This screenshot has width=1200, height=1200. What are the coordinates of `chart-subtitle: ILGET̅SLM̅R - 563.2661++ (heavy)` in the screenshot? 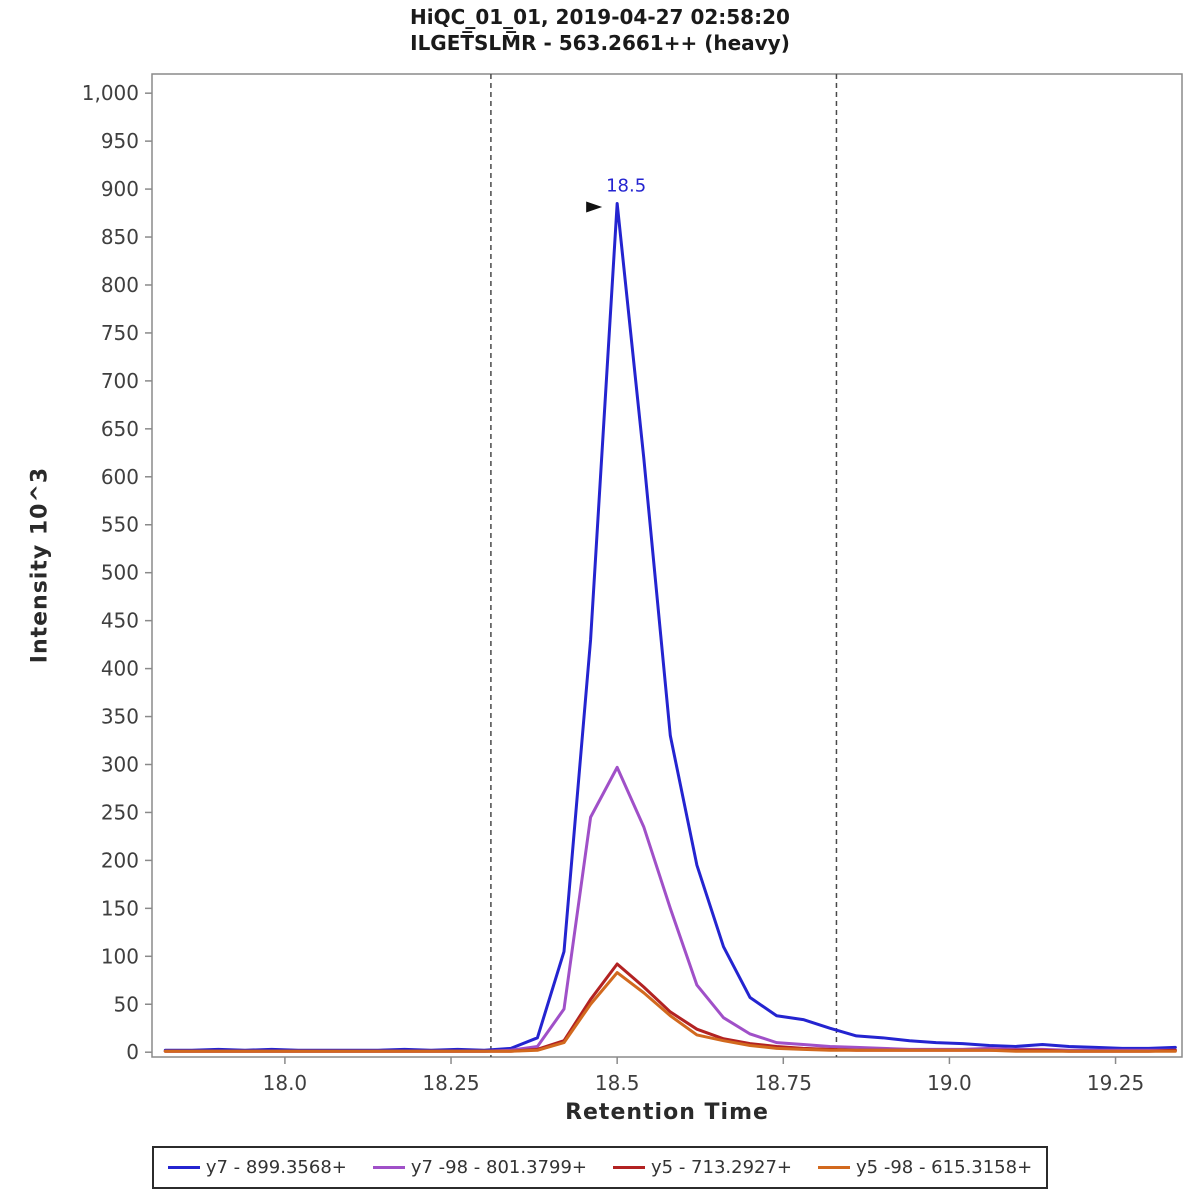 It's located at (600, 43).